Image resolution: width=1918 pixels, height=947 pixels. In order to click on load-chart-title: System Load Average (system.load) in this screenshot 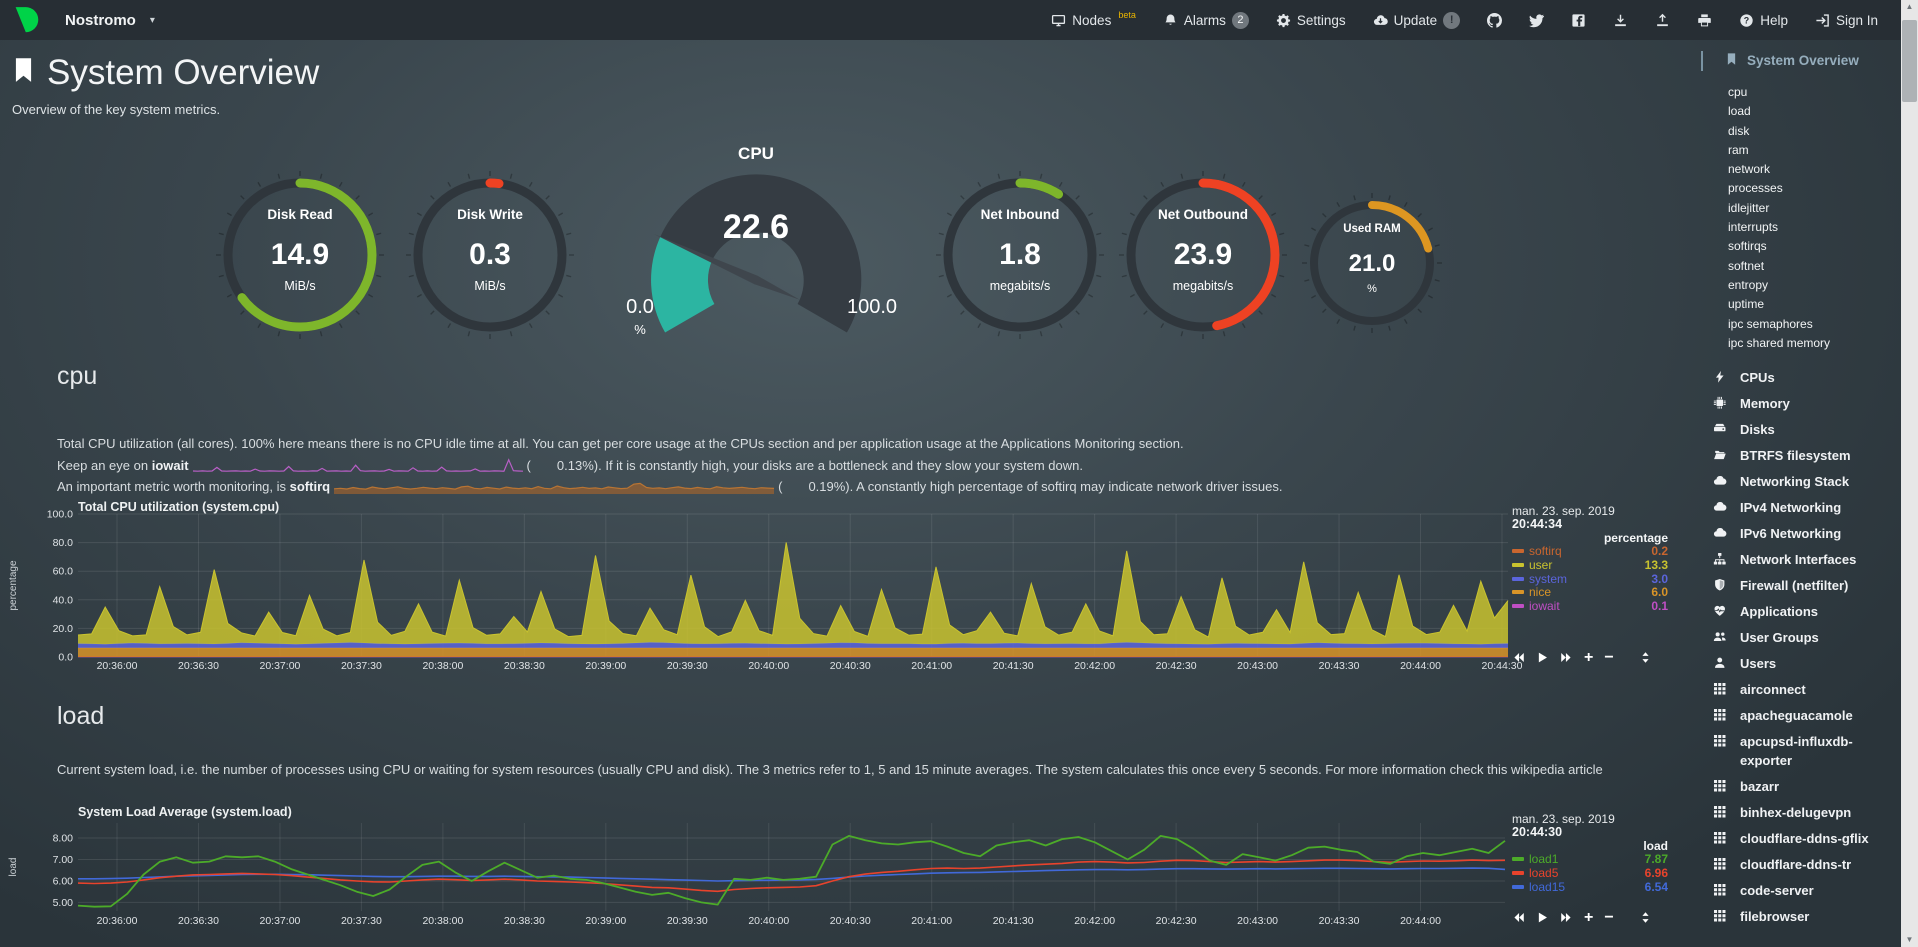, I will do `click(185, 812)`.